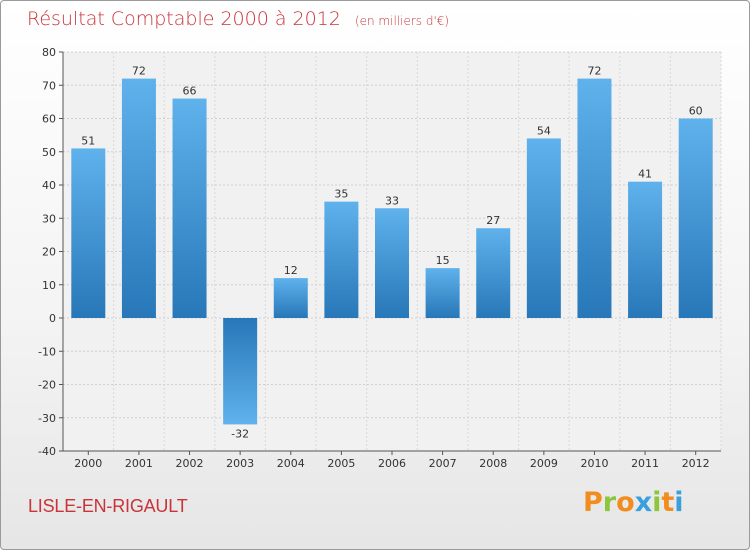  I want to click on proxiti-logo: Proxiti, so click(633, 502).